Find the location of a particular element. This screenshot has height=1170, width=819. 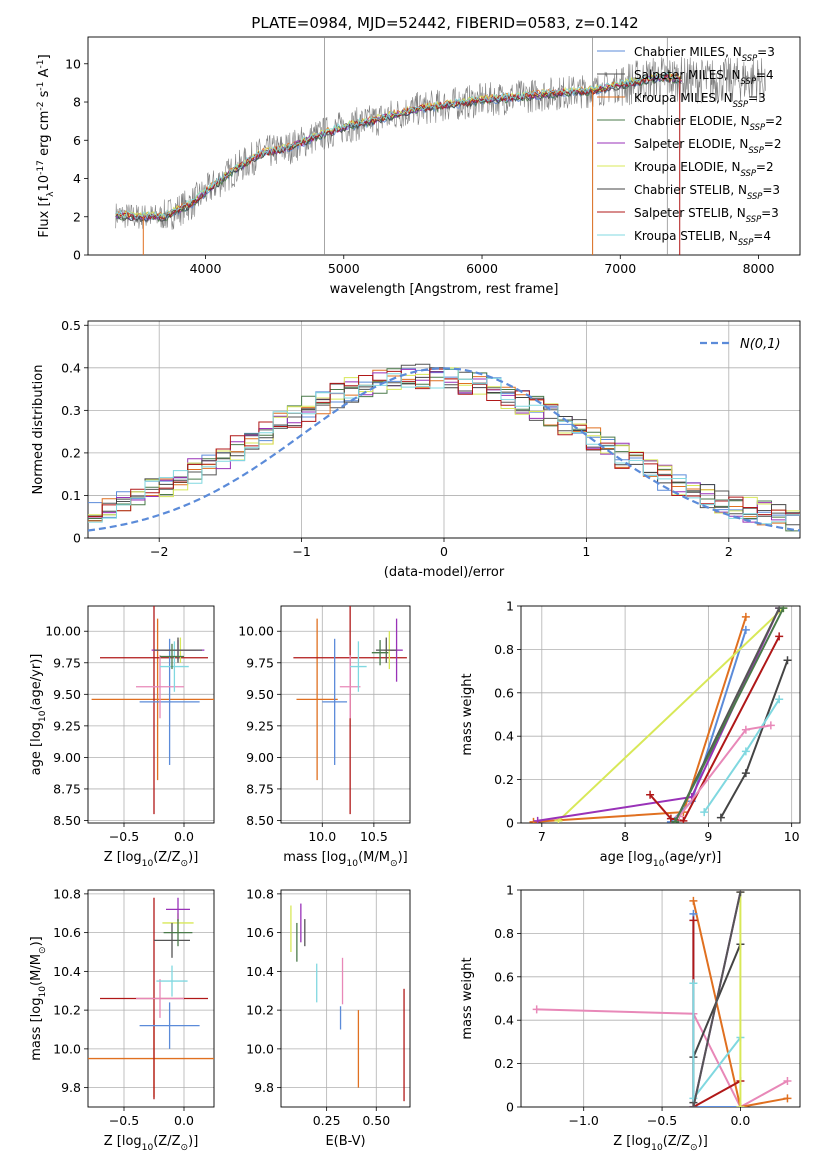

y-axis-label: mass weight is located at coordinates (467, 998).